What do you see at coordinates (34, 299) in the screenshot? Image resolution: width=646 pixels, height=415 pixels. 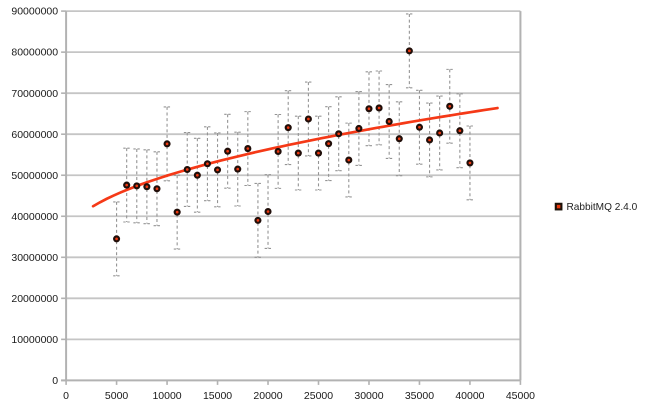 I see `svg-text: 20000000` at bounding box center [34, 299].